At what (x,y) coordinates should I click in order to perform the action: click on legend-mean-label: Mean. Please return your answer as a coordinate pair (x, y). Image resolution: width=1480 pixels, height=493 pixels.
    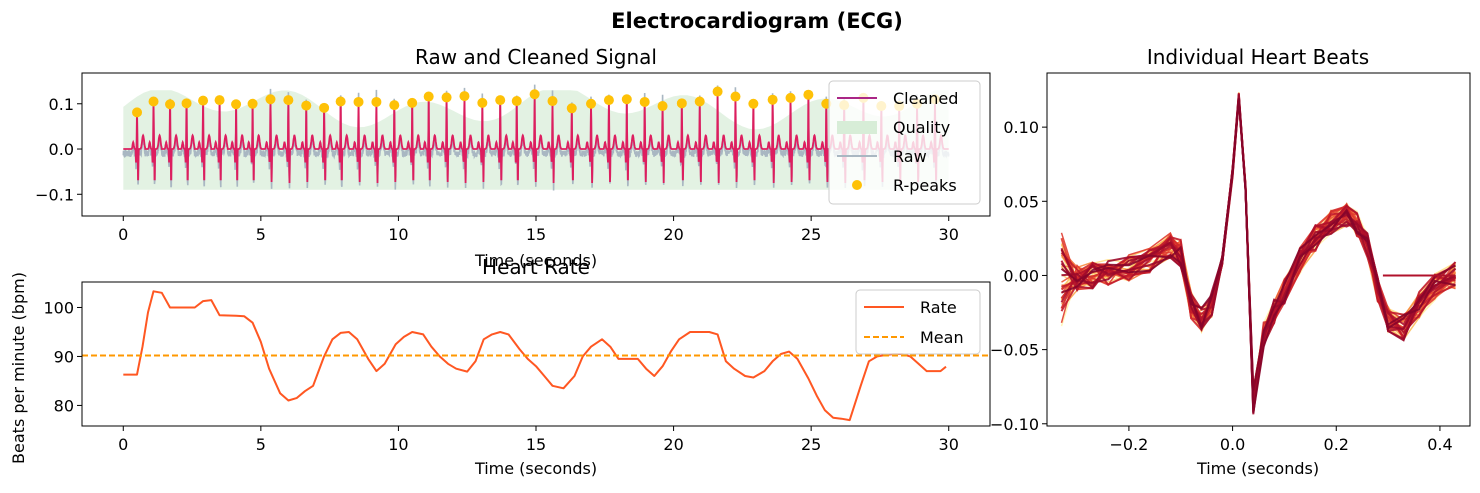
    Looking at the image, I should click on (942, 337).